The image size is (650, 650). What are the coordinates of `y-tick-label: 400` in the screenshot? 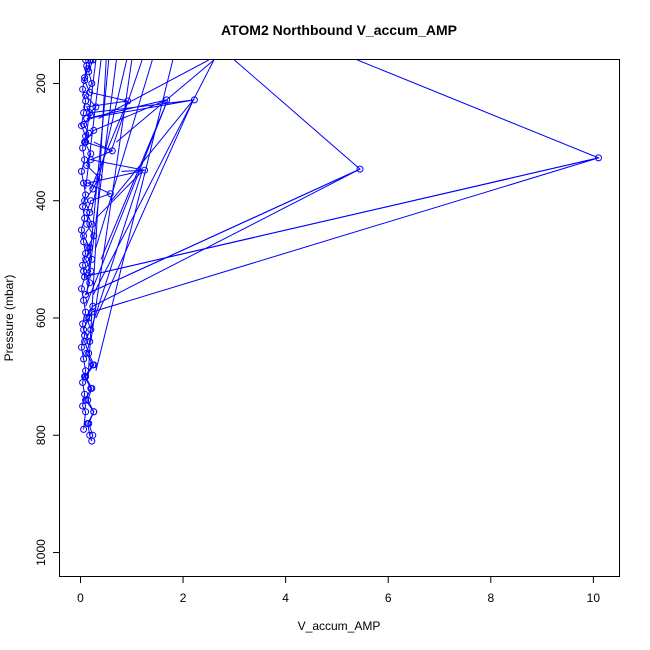 It's located at (41, 200).